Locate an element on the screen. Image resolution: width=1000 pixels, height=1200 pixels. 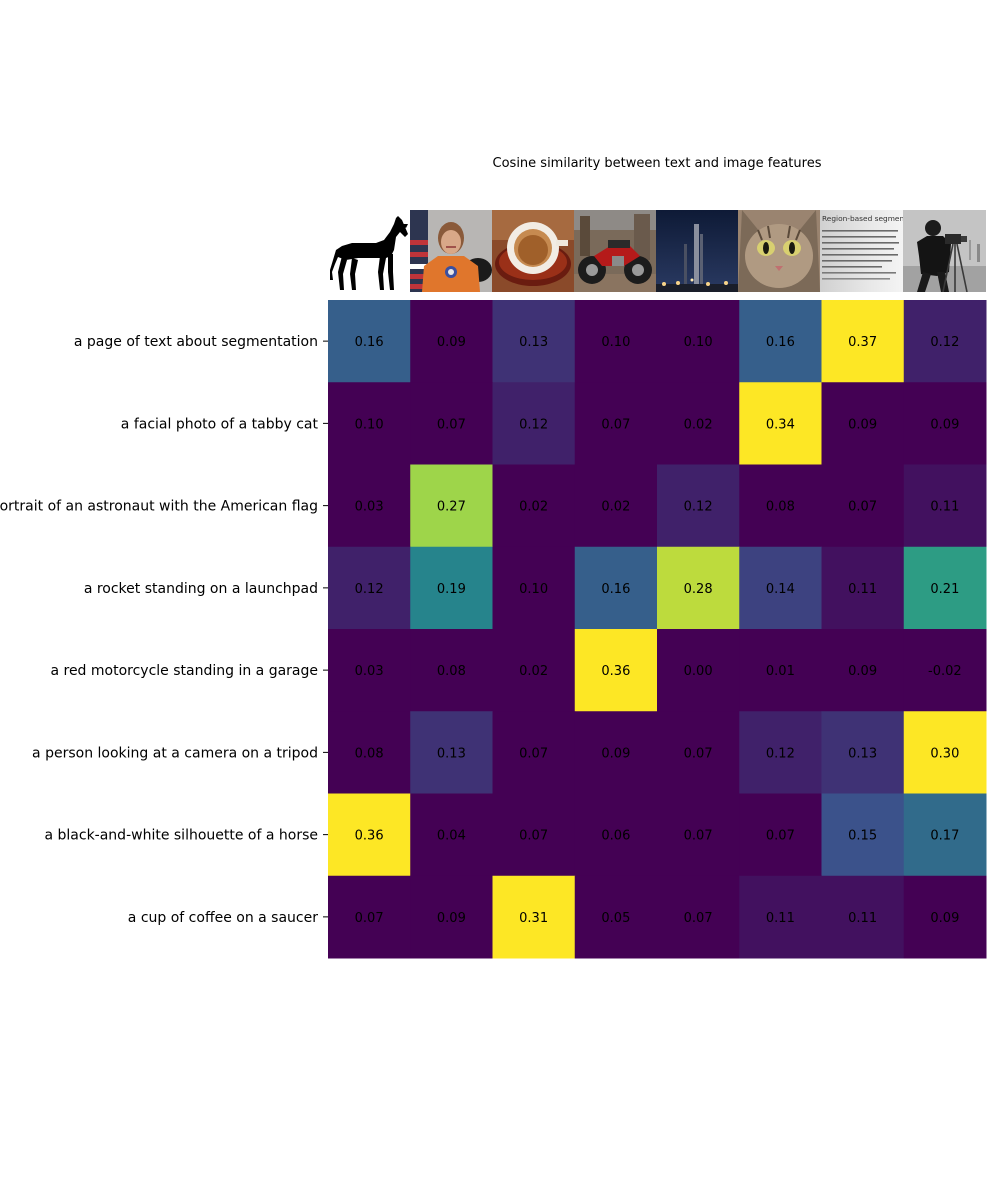
cell-value-label: 0.15 is located at coordinates (862, 836).